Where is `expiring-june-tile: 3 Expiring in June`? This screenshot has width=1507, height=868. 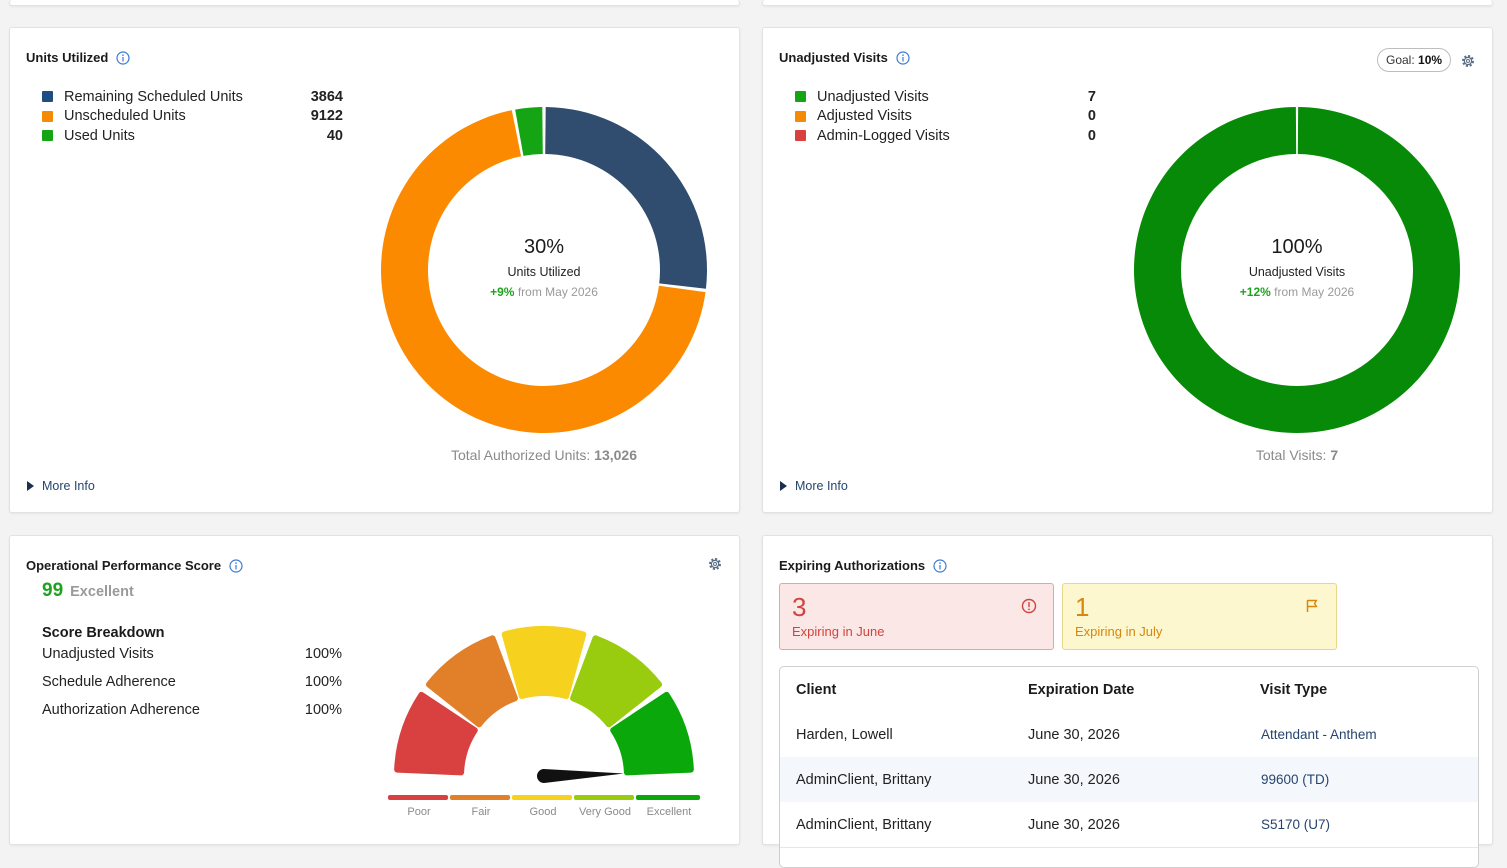 expiring-june-tile: 3 Expiring in June is located at coordinates (916, 616).